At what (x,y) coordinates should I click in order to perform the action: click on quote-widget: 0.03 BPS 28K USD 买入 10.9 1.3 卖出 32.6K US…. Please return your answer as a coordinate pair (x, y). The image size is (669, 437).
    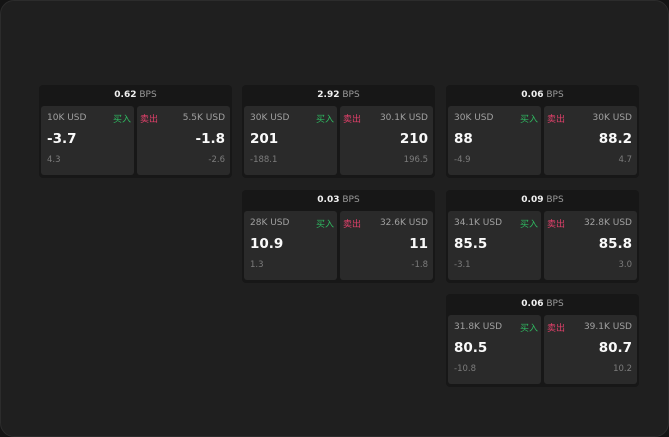
    Looking at the image, I should click on (338, 236).